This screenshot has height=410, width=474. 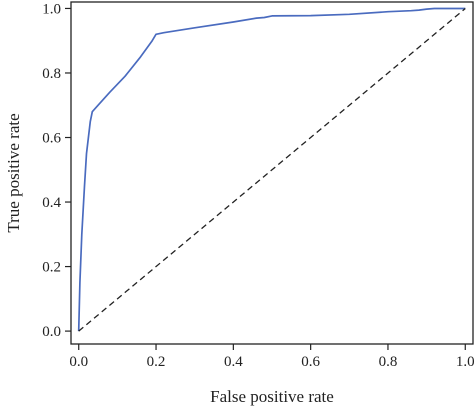 What do you see at coordinates (51, 74) in the screenshot?
I see `y-tick-label: 0.8` at bounding box center [51, 74].